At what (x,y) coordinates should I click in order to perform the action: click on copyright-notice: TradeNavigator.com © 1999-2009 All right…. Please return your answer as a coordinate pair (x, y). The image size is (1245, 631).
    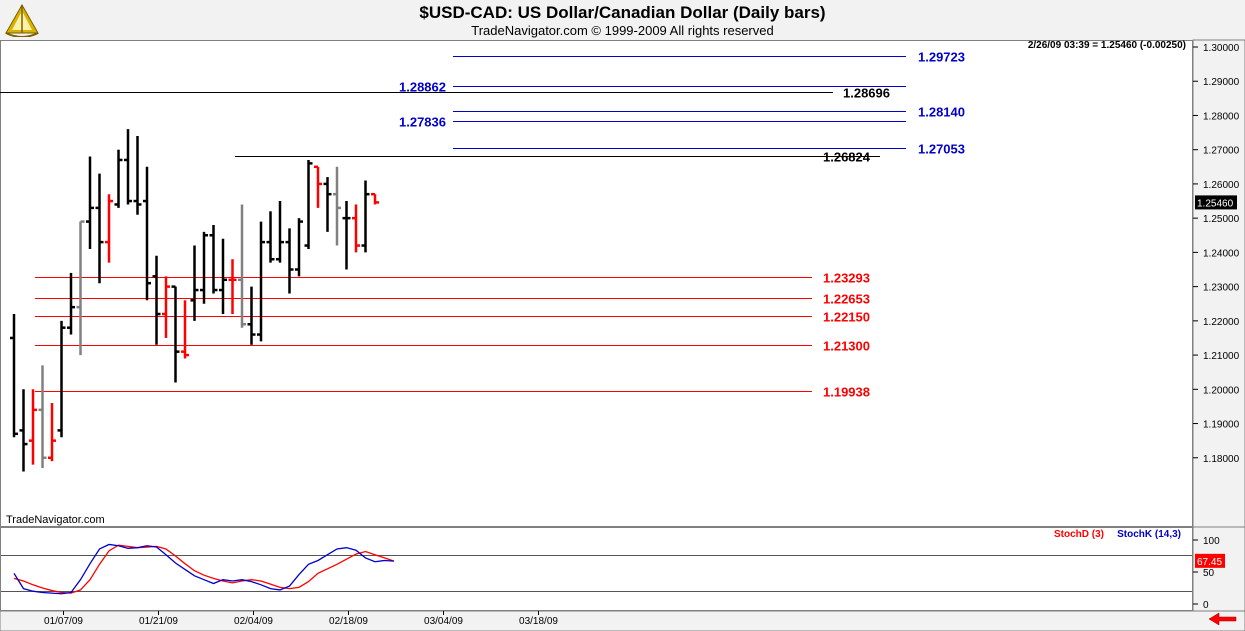
    Looking at the image, I should click on (622, 30).